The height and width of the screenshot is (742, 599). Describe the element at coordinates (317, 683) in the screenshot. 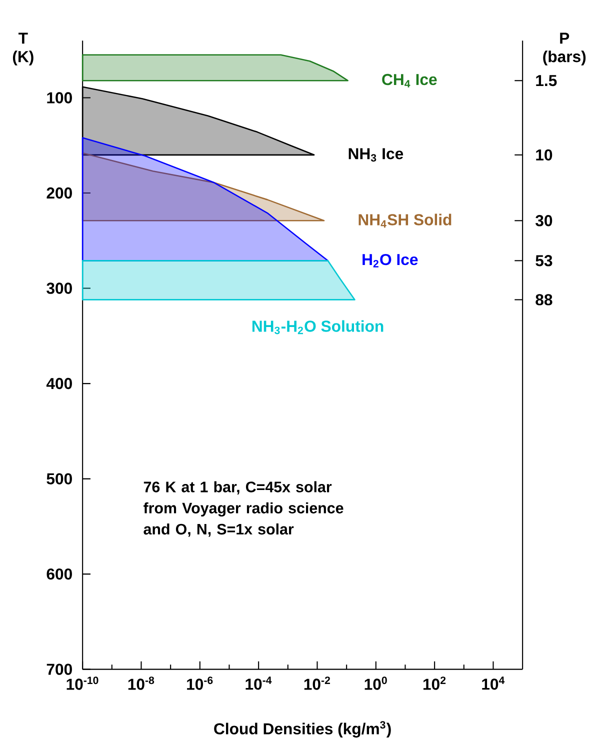

I see `x-tick-label: 10$^{-2}$` at that location.